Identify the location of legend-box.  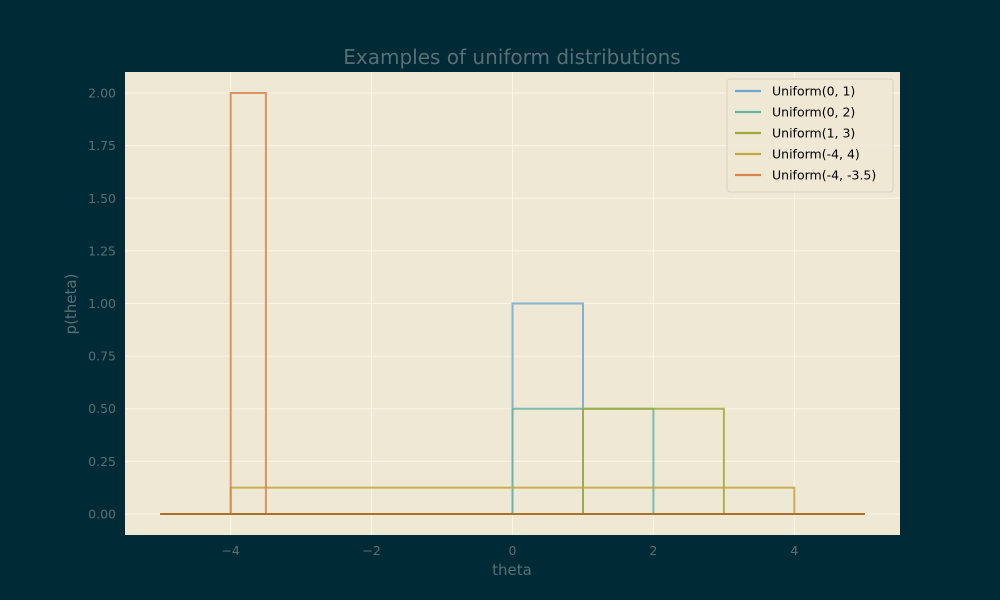
(810, 135).